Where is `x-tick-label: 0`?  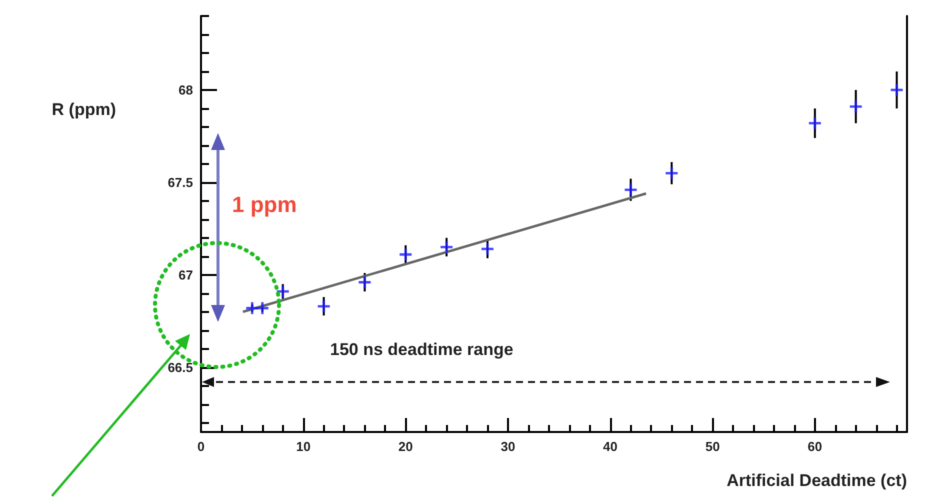
x-tick-label: 0 is located at coordinates (201, 446).